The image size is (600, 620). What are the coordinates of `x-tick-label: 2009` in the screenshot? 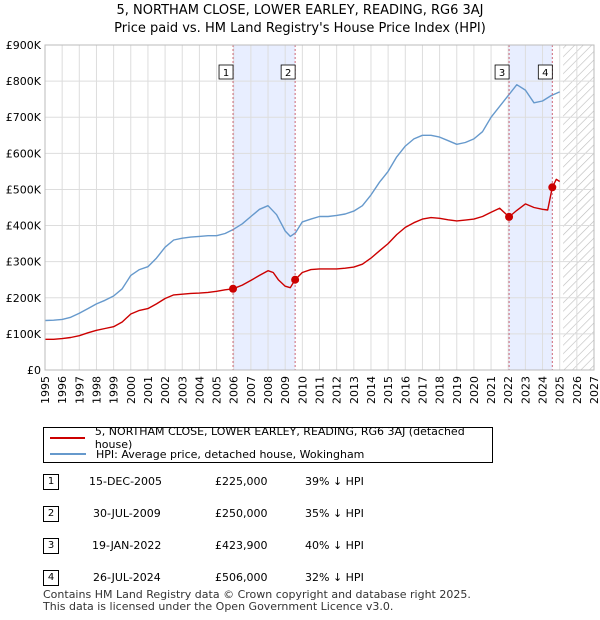 It's located at (285, 390).